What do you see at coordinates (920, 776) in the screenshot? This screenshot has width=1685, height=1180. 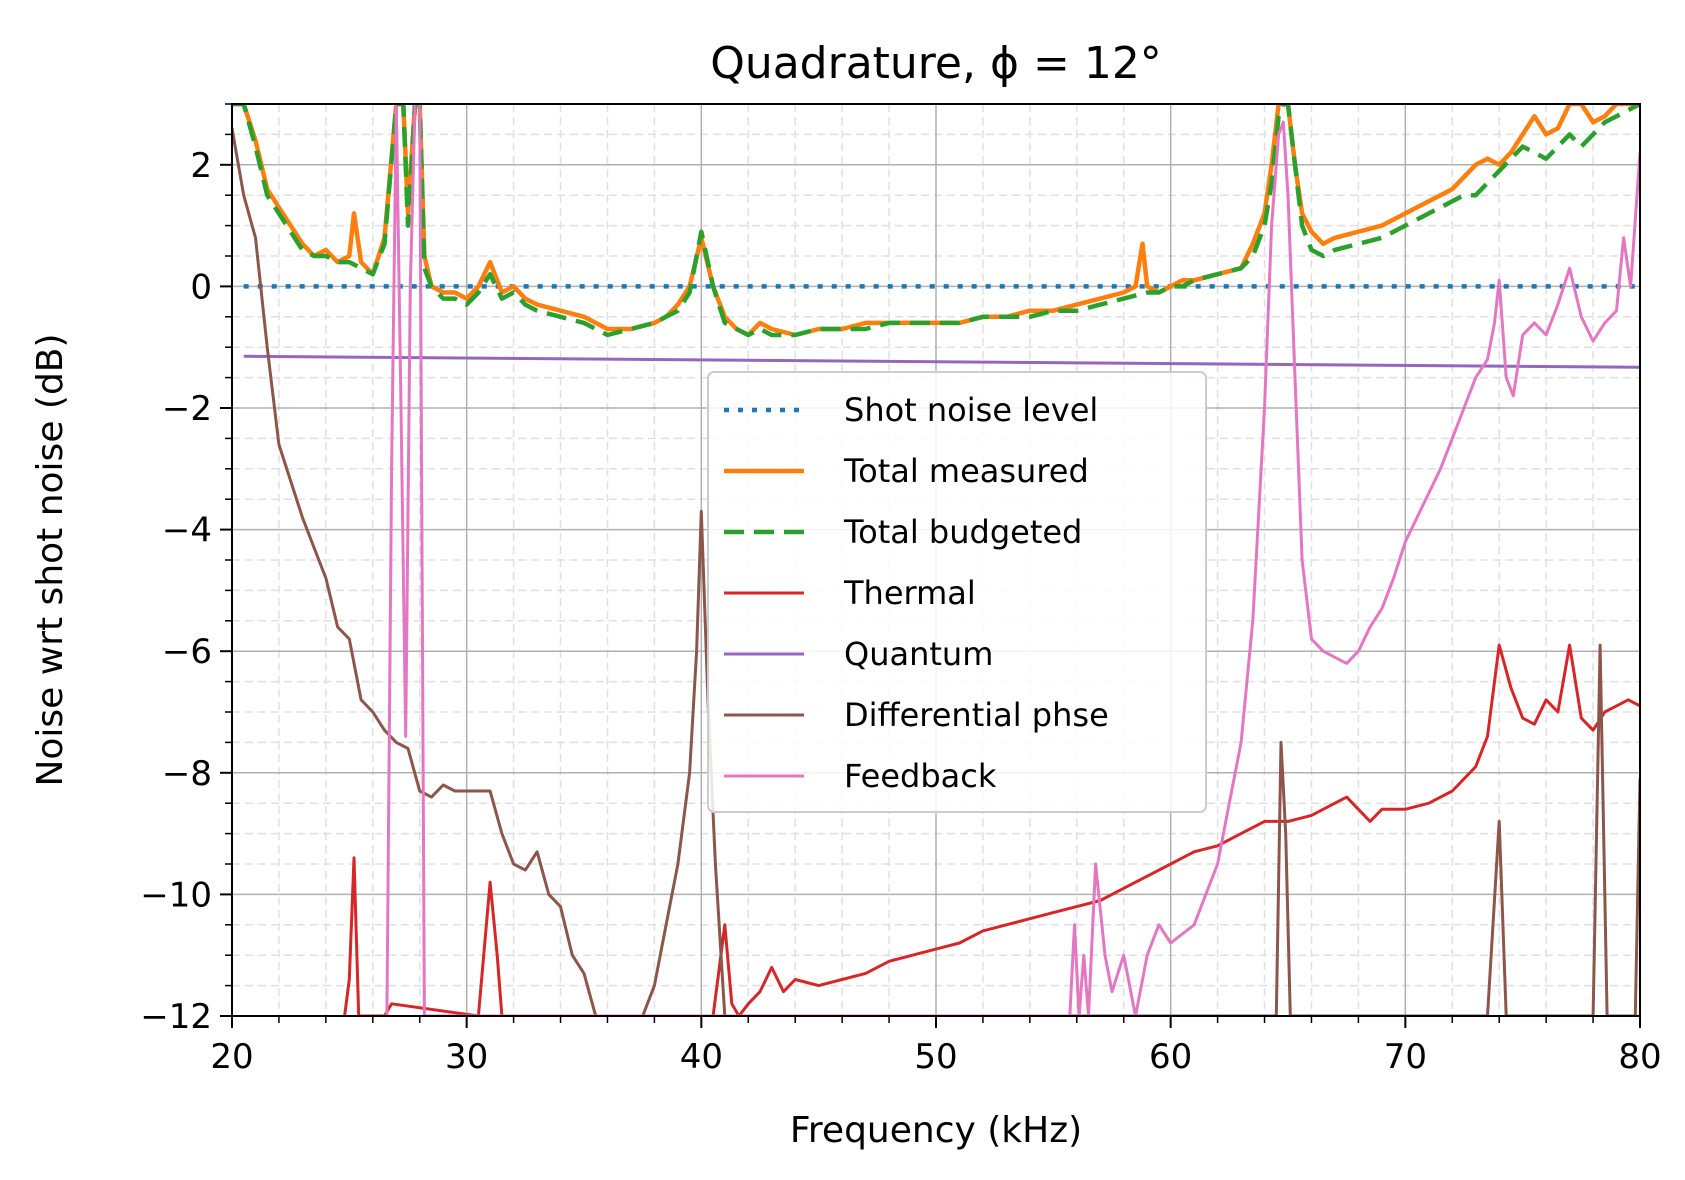 I see `legend-label: Feedback` at bounding box center [920, 776].